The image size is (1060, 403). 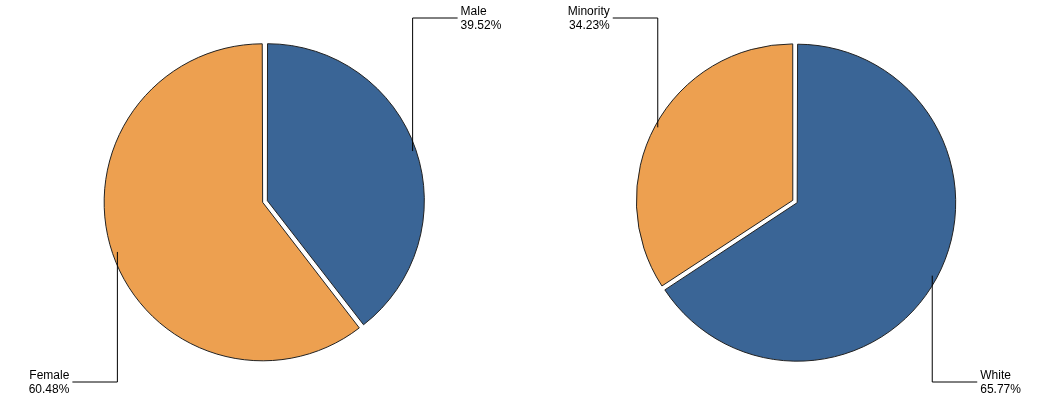 What do you see at coordinates (590, 25) in the screenshot?
I see `data-label: 34.23%` at bounding box center [590, 25].